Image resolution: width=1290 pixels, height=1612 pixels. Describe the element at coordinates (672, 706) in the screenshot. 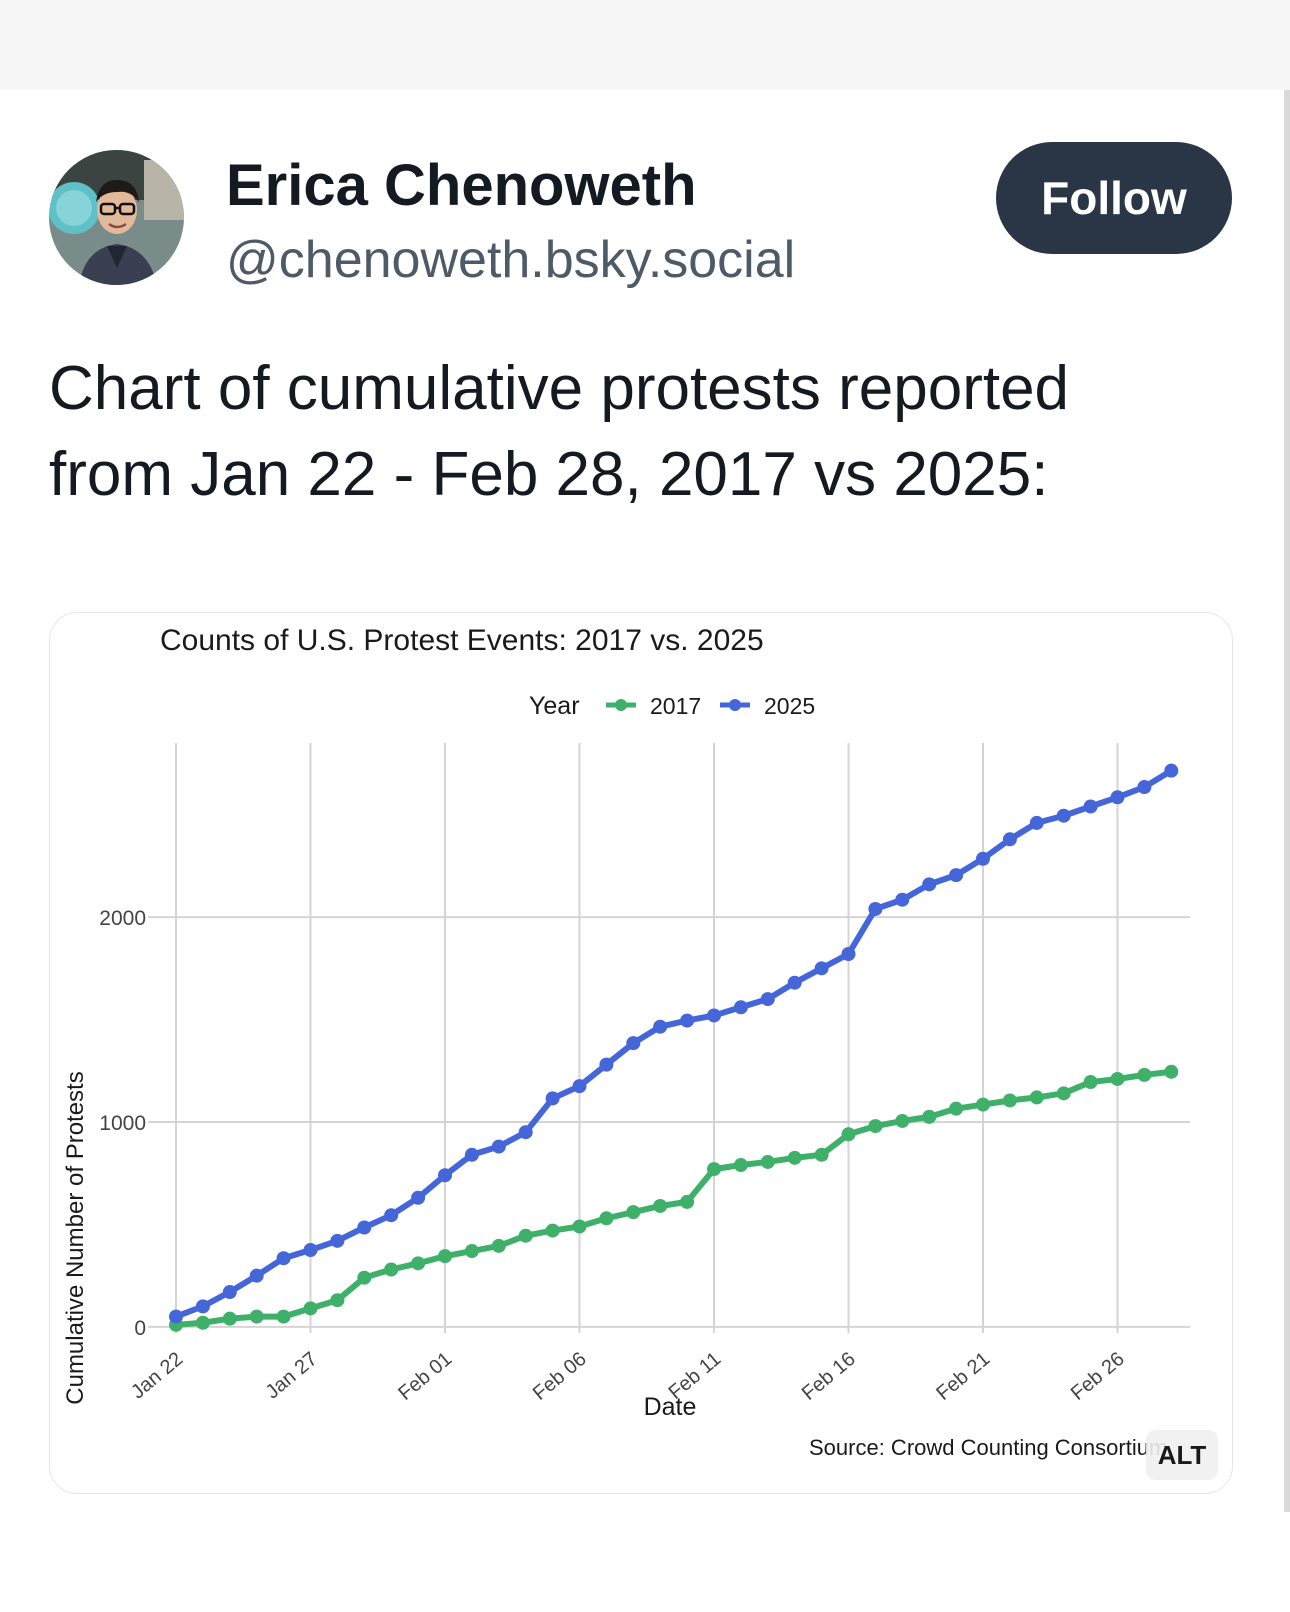

I see `chart-legend: Year 2017 2025` at that location.